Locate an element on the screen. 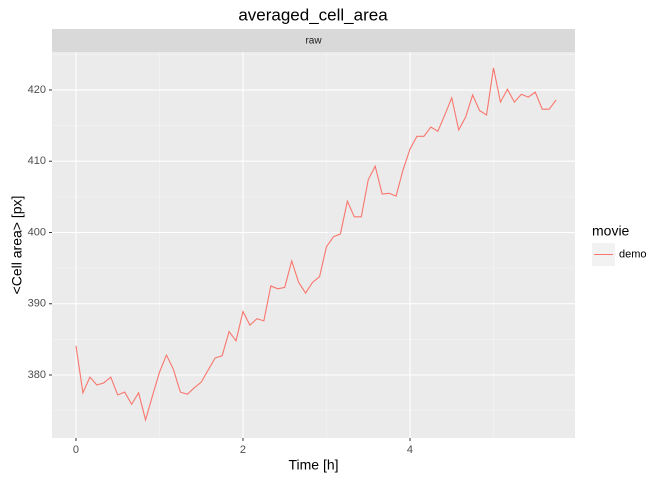  x-axis-label: Time [h] is located at coordinates (313, 465).